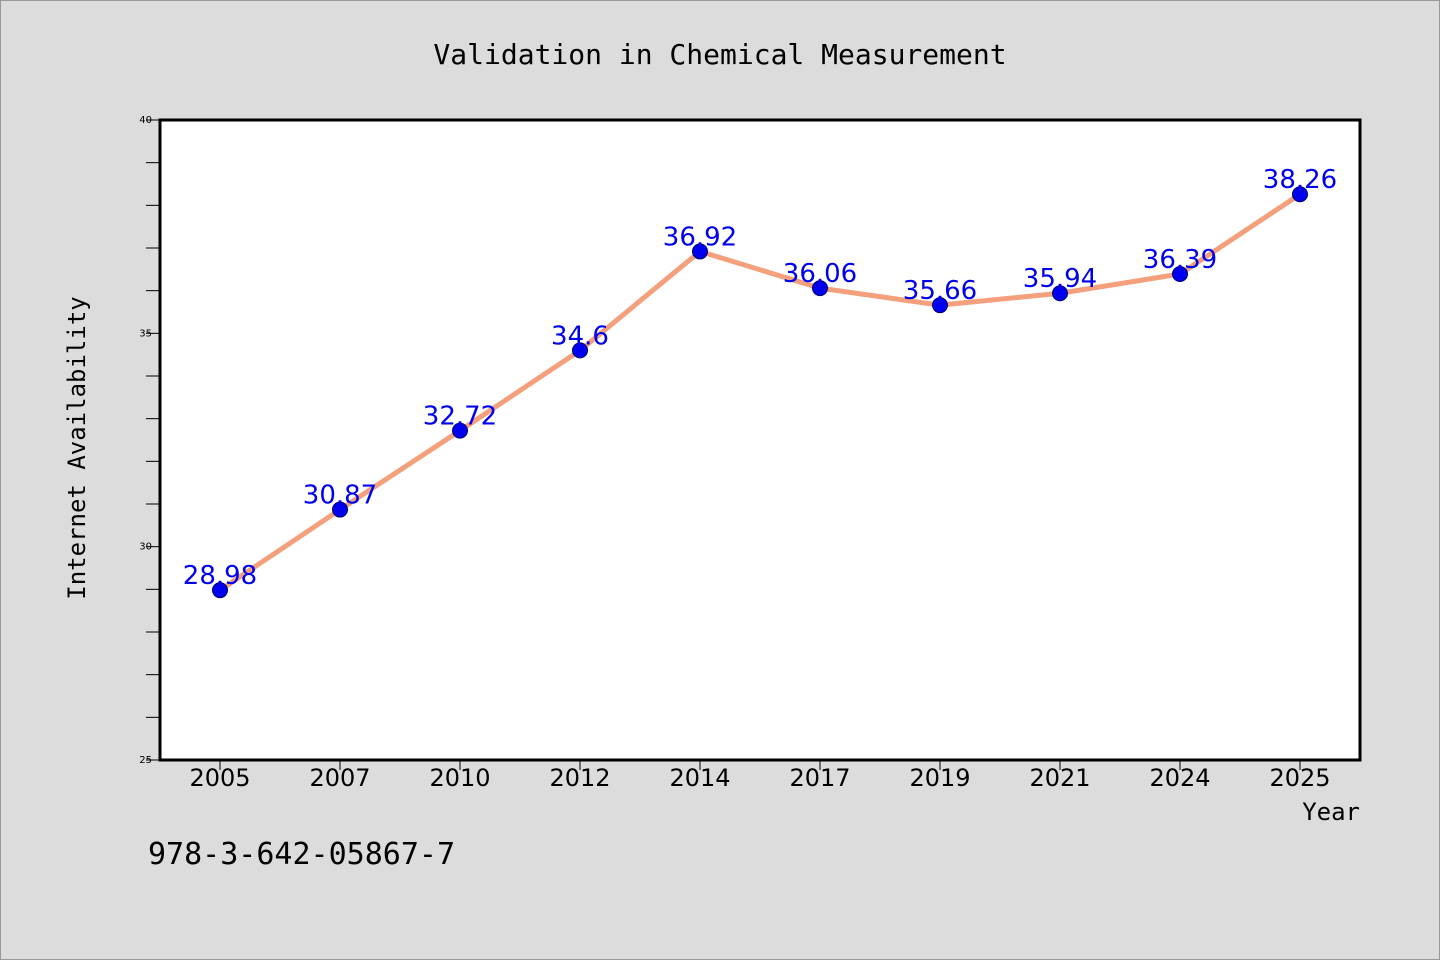  What do you see at coordinates (301, 854) in the screenshot?
I see `footer-code: 978-3-642-05867-7` at bounding box center [301, 854].